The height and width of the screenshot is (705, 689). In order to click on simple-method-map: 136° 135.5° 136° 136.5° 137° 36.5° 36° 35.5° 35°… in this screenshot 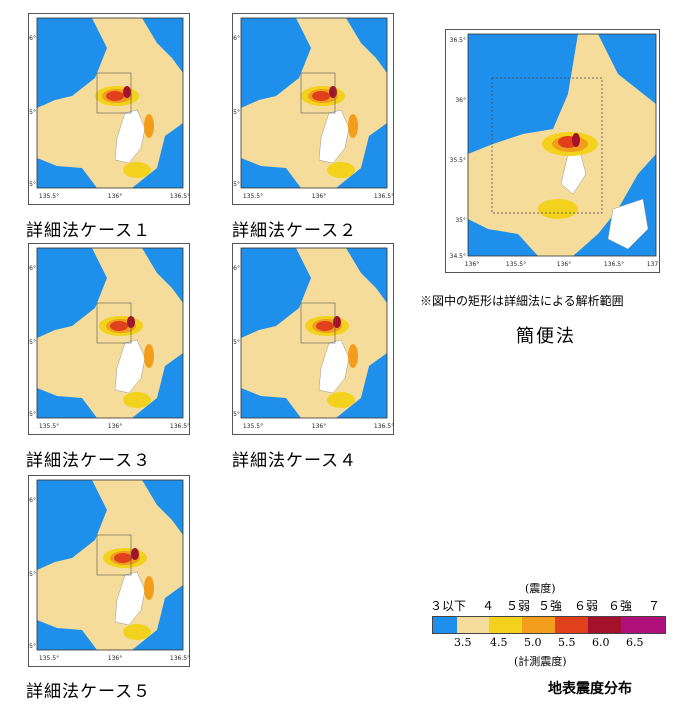, I will do `click(552, 151)`.